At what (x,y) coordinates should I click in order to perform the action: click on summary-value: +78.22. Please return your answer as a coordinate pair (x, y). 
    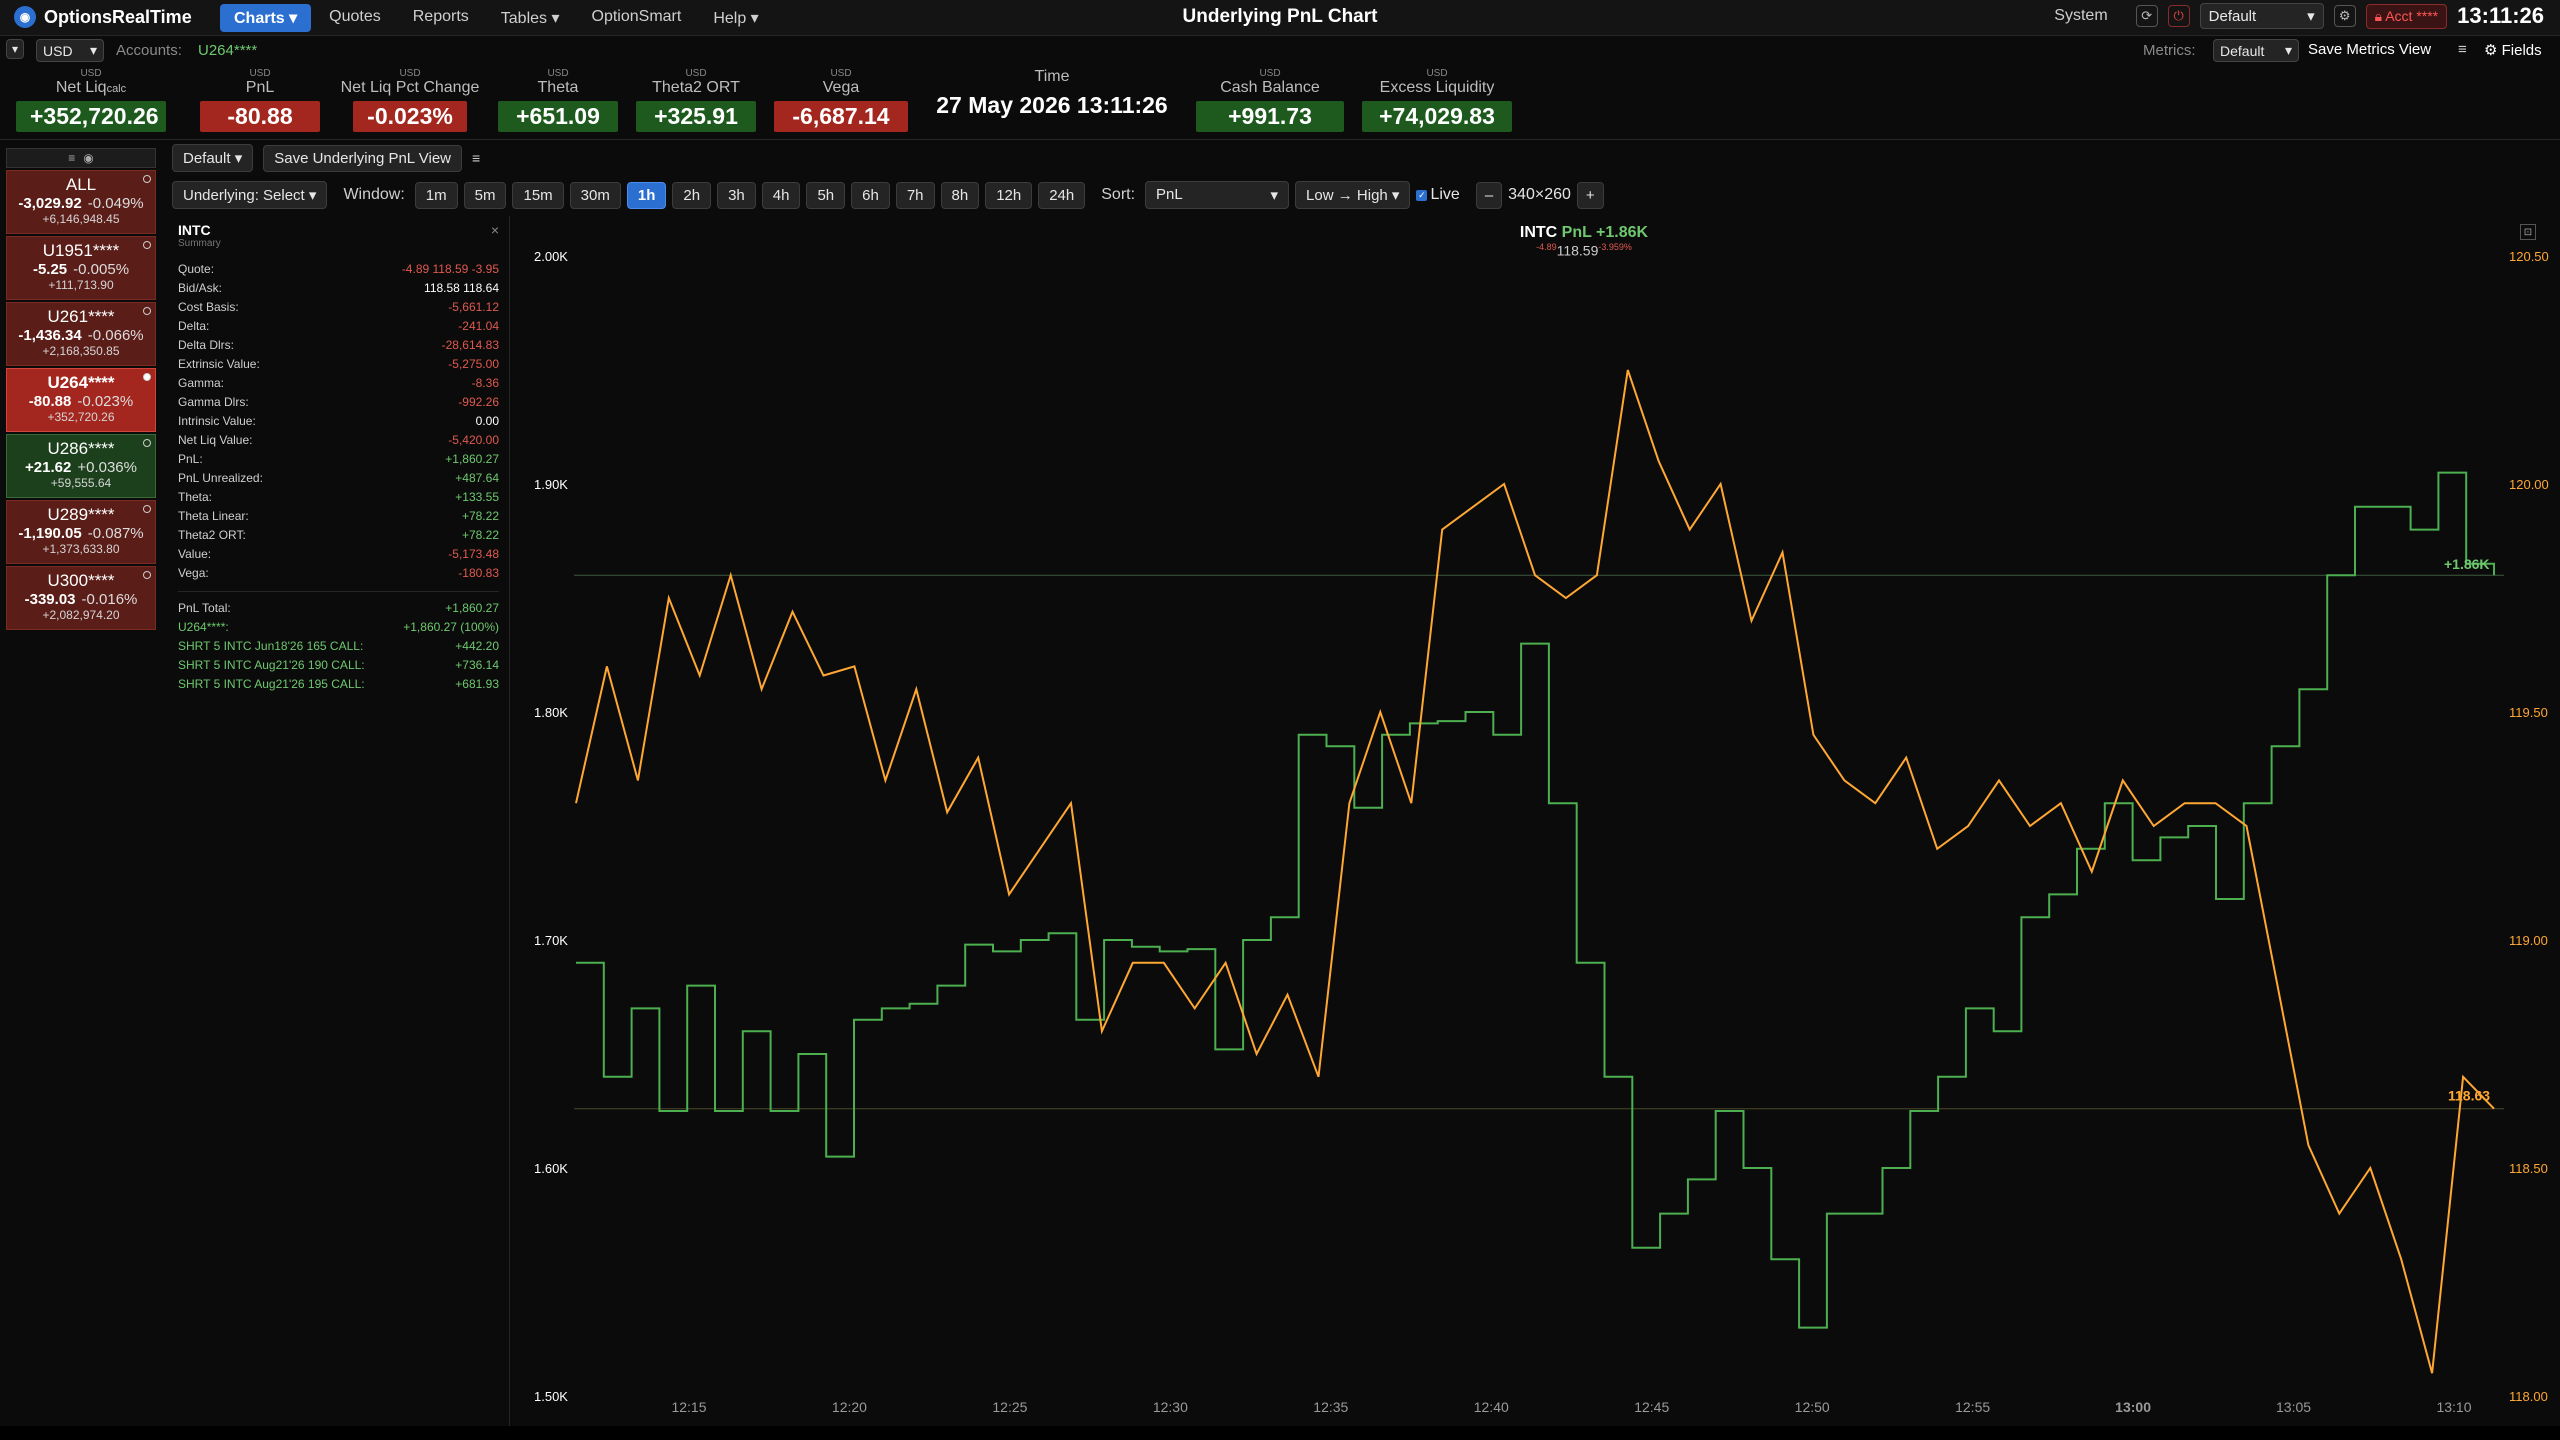
    Looking at the image, I should click on (480, 515).